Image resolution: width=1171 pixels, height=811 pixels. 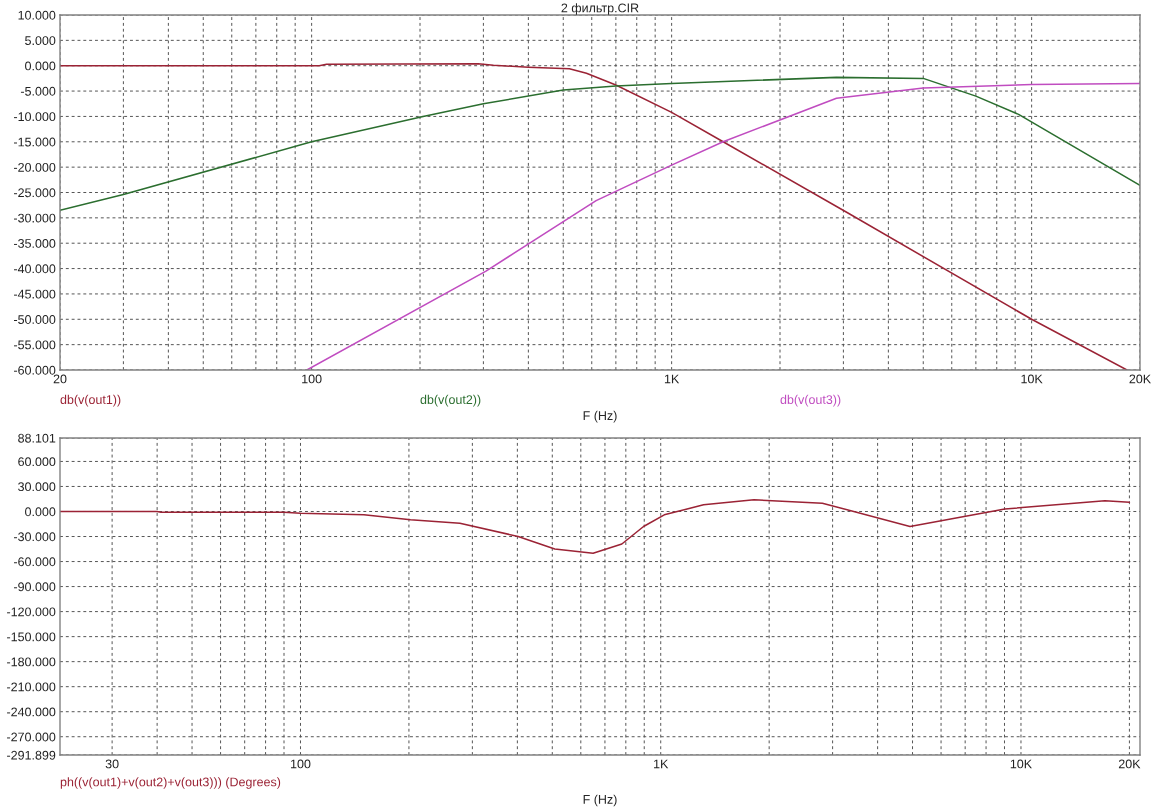 What do you see at coordinates (35, 117) in the screenshot?
I see `y-tick-label: -10.000` at bounding box center [35, 117].